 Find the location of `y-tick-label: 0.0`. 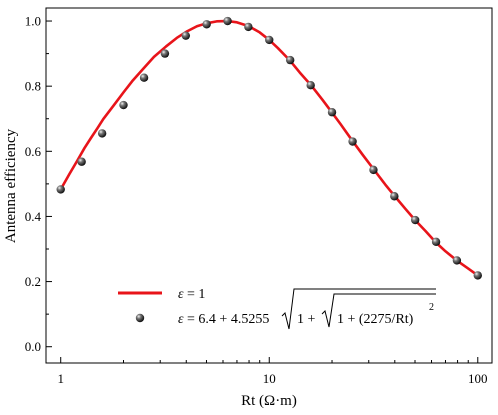

y-tick-label: 0.0 is located at coordinates (33, 346).